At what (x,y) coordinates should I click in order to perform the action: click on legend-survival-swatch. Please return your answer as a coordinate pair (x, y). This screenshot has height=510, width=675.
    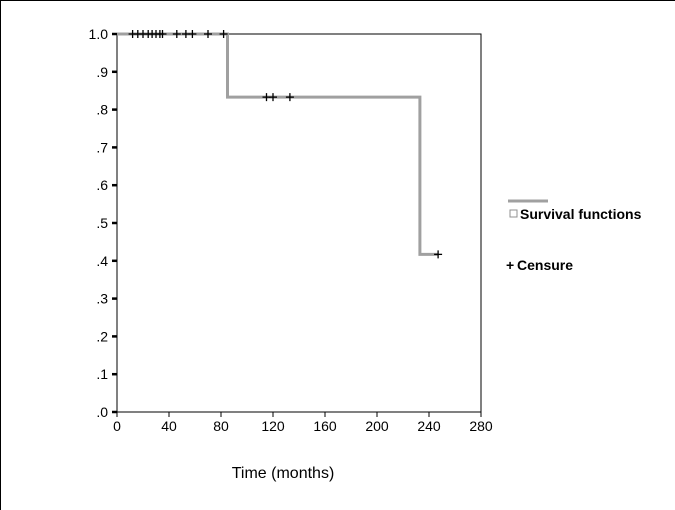
    Looking at the image, I should click on (513, 213).